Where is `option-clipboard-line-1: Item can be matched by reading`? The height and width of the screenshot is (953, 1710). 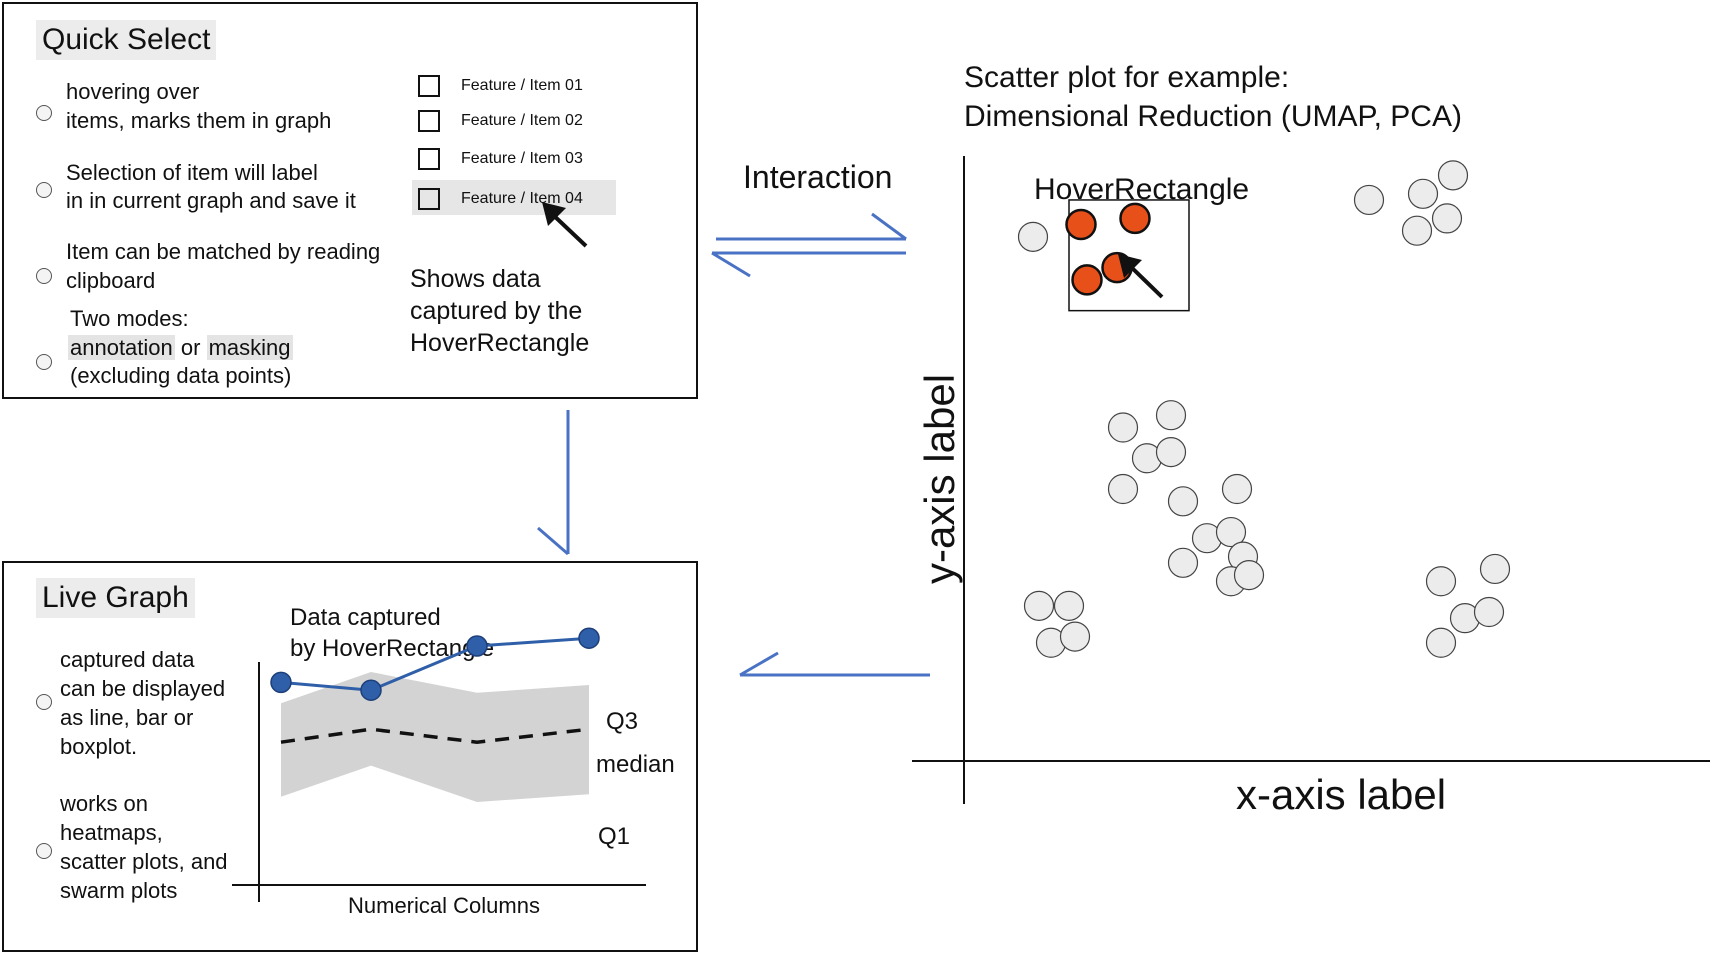
option-clipboard-line-1: Item can be matched by reading is located at coordinates (223, 251).